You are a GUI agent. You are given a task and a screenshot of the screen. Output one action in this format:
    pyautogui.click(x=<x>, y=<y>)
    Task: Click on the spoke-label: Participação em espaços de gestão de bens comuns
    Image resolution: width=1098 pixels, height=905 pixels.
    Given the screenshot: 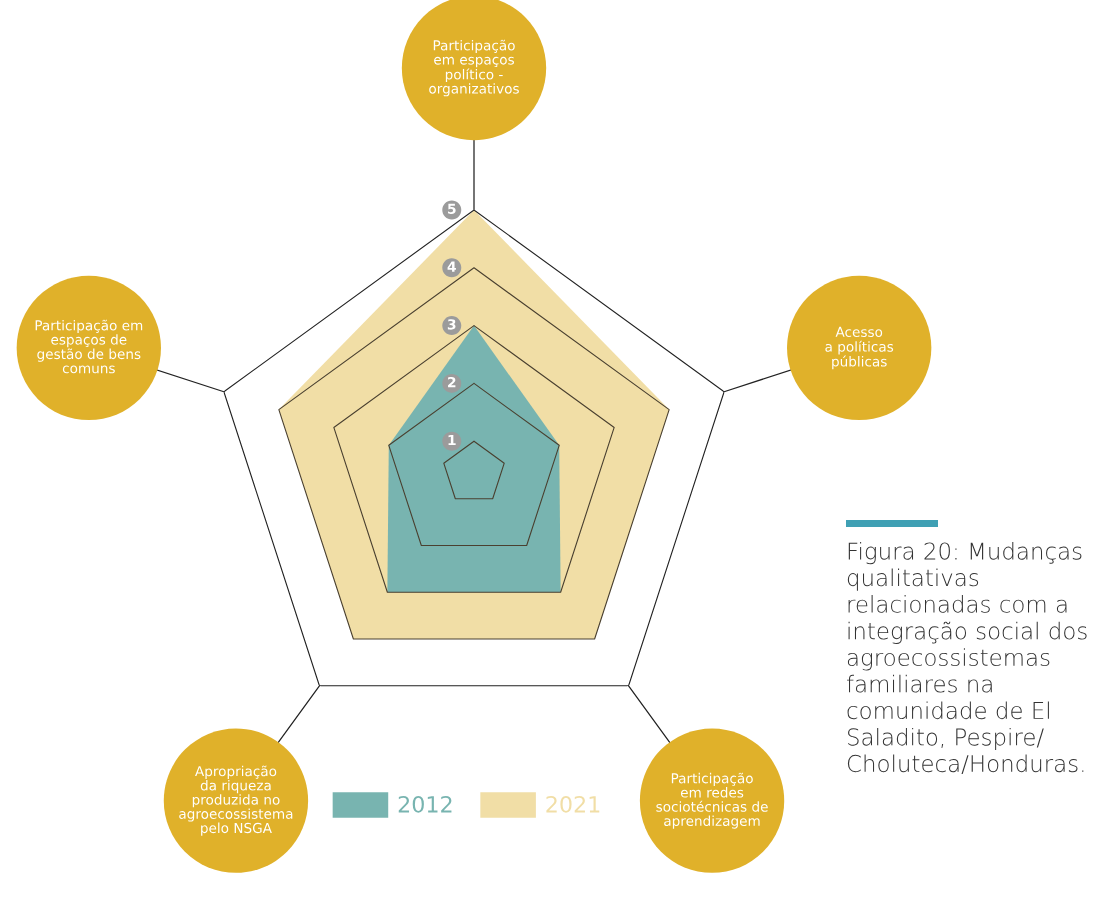 What is the action you would take?
    pyautogui.click(x=89, y=346)
    